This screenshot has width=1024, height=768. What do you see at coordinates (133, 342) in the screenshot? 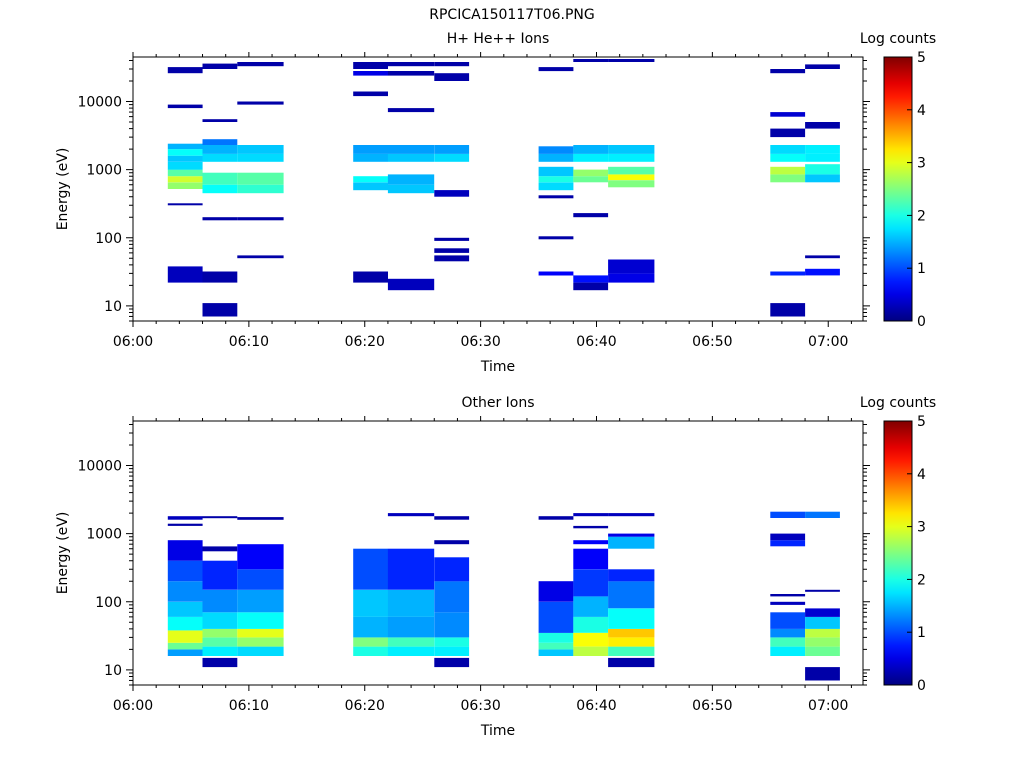
I see `x-tick-label: 06:00` at bounding box center [133, 342].